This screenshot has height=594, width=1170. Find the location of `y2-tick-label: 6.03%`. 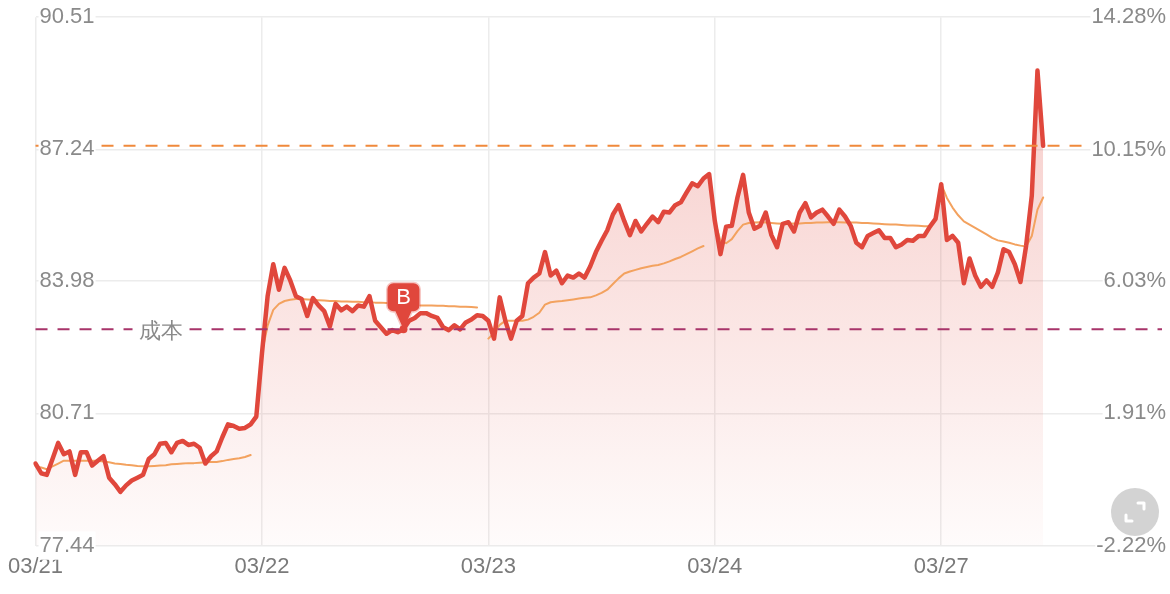

y2-tick-label: 6.03% is located at coordinates (1134, 280).